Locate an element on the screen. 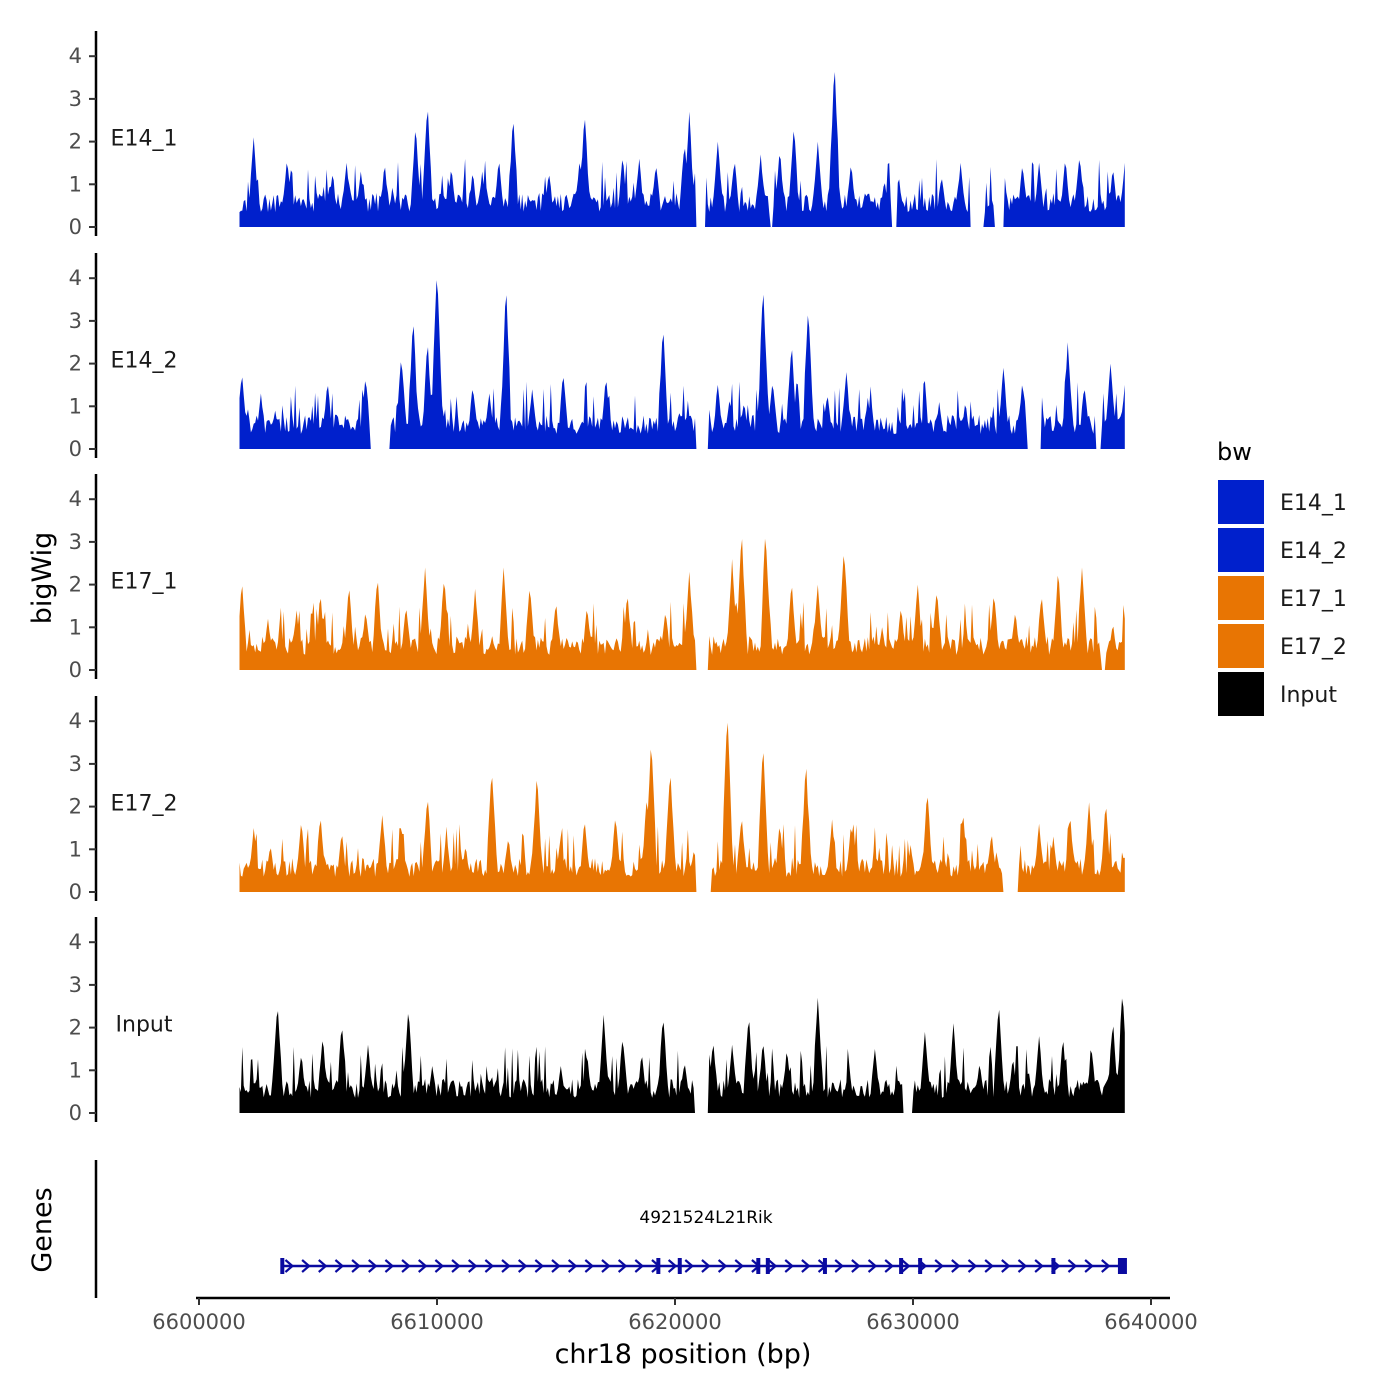 This screenshot has height=1400, width=1400. y-axis-title: bigWig is located at coordinates (42, 578).